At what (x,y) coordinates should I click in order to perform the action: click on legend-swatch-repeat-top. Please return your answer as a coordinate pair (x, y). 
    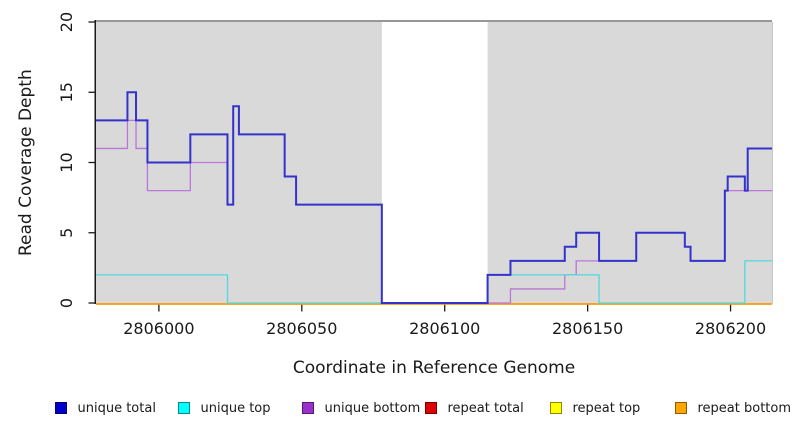
    Looking at the image, I should click on (556, 408).